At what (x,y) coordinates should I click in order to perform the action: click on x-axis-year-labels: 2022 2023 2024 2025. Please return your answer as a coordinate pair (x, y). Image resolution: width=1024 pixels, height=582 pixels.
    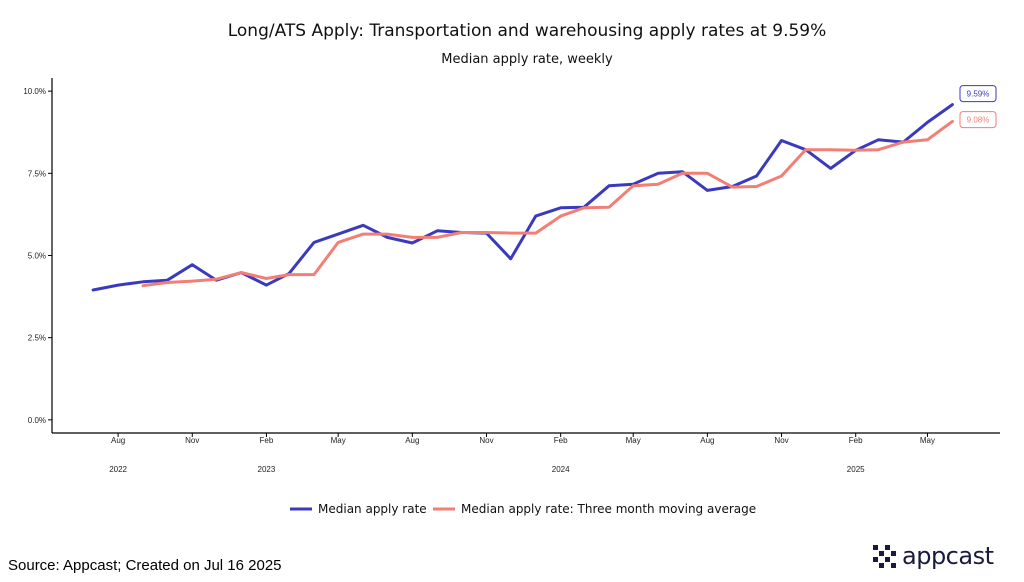
    Looking at the image, I should click on (487, 469).